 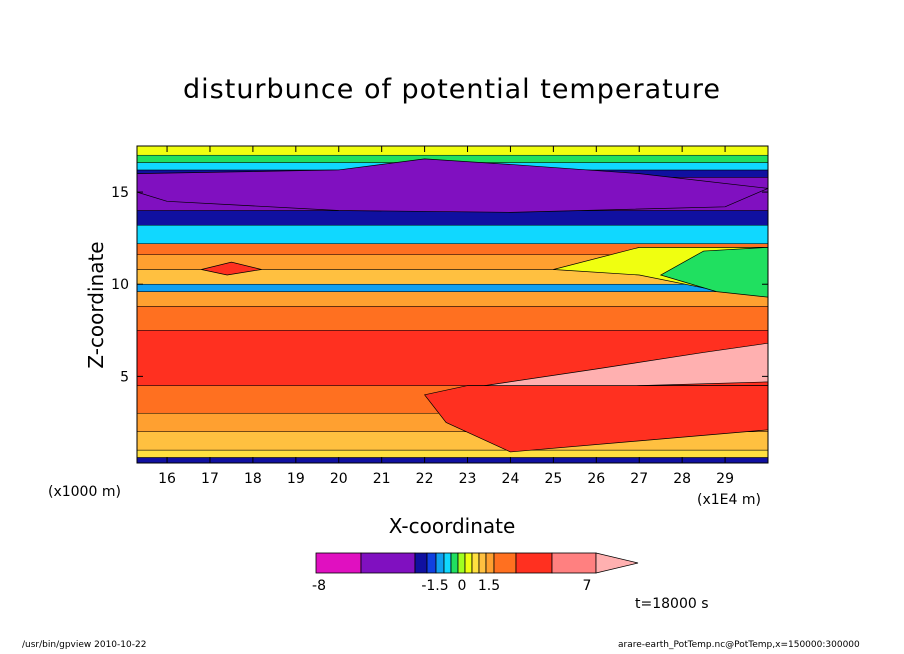 I want to click on x-tick-label: 26, so click(x=596, y=479).